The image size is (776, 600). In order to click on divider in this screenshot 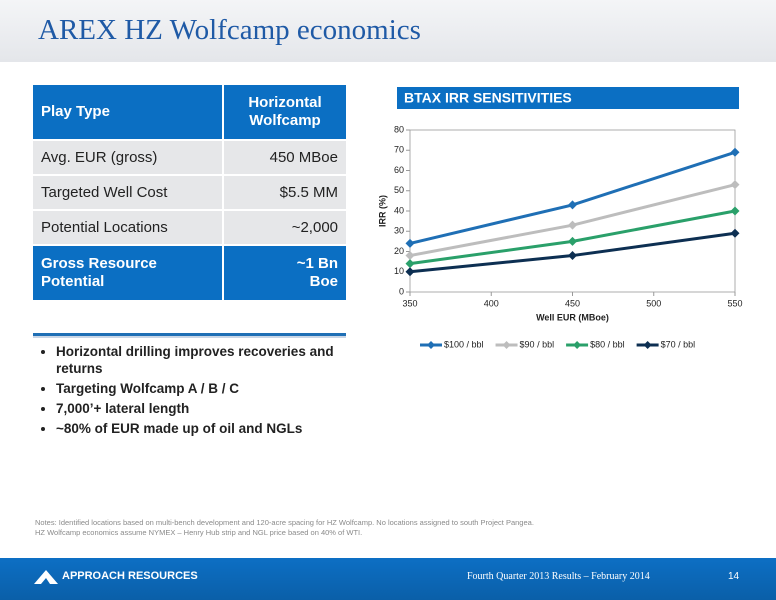, I will do `click(189, 335)`.